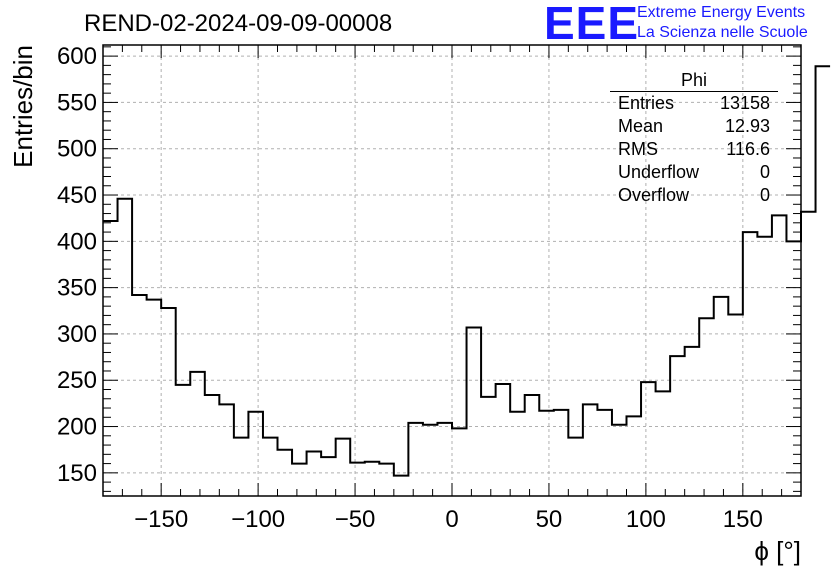  Describe the element at coordinates (592, 24) in the screenshot. I see `eee-logo: EEE` at that location.